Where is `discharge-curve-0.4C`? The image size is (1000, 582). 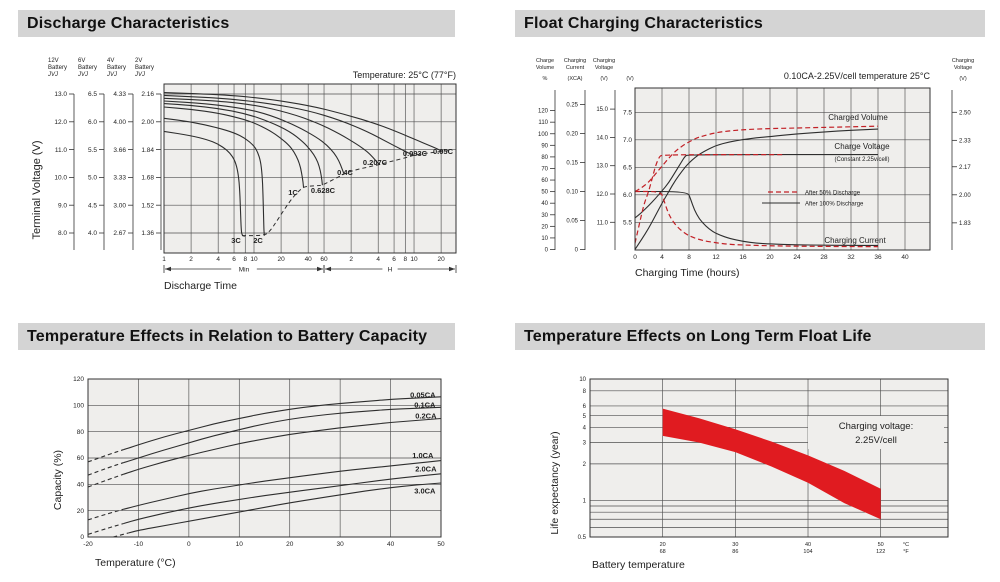 discharge-curve-0.4C is located at coordinates (254, 137).